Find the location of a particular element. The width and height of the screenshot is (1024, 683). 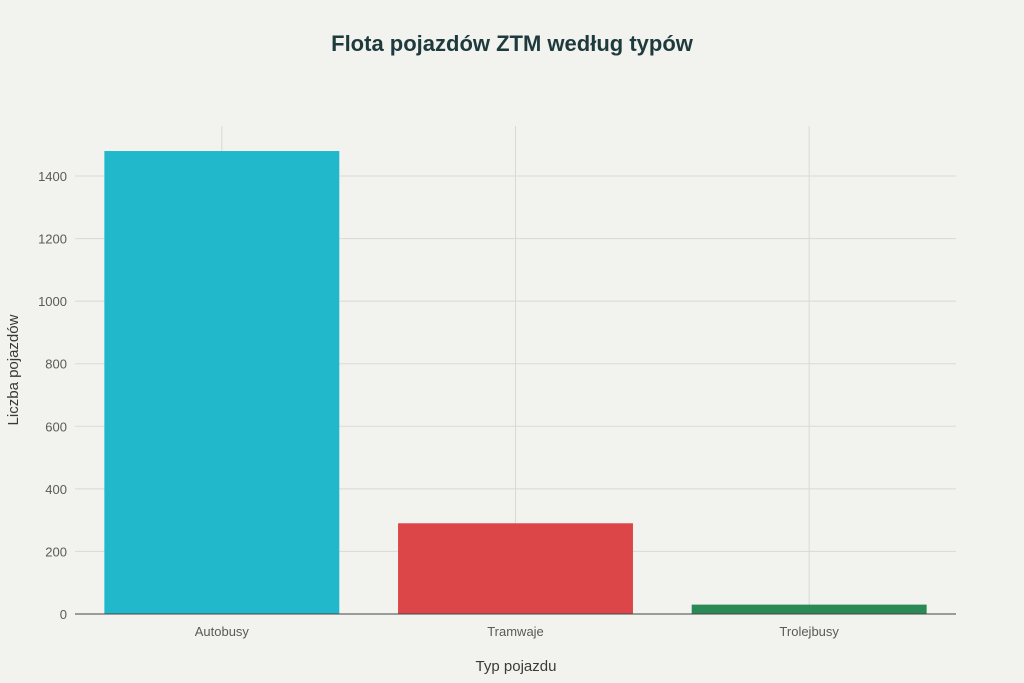

x-tick-label: Tramwaje is located at coordinates (515, 631).